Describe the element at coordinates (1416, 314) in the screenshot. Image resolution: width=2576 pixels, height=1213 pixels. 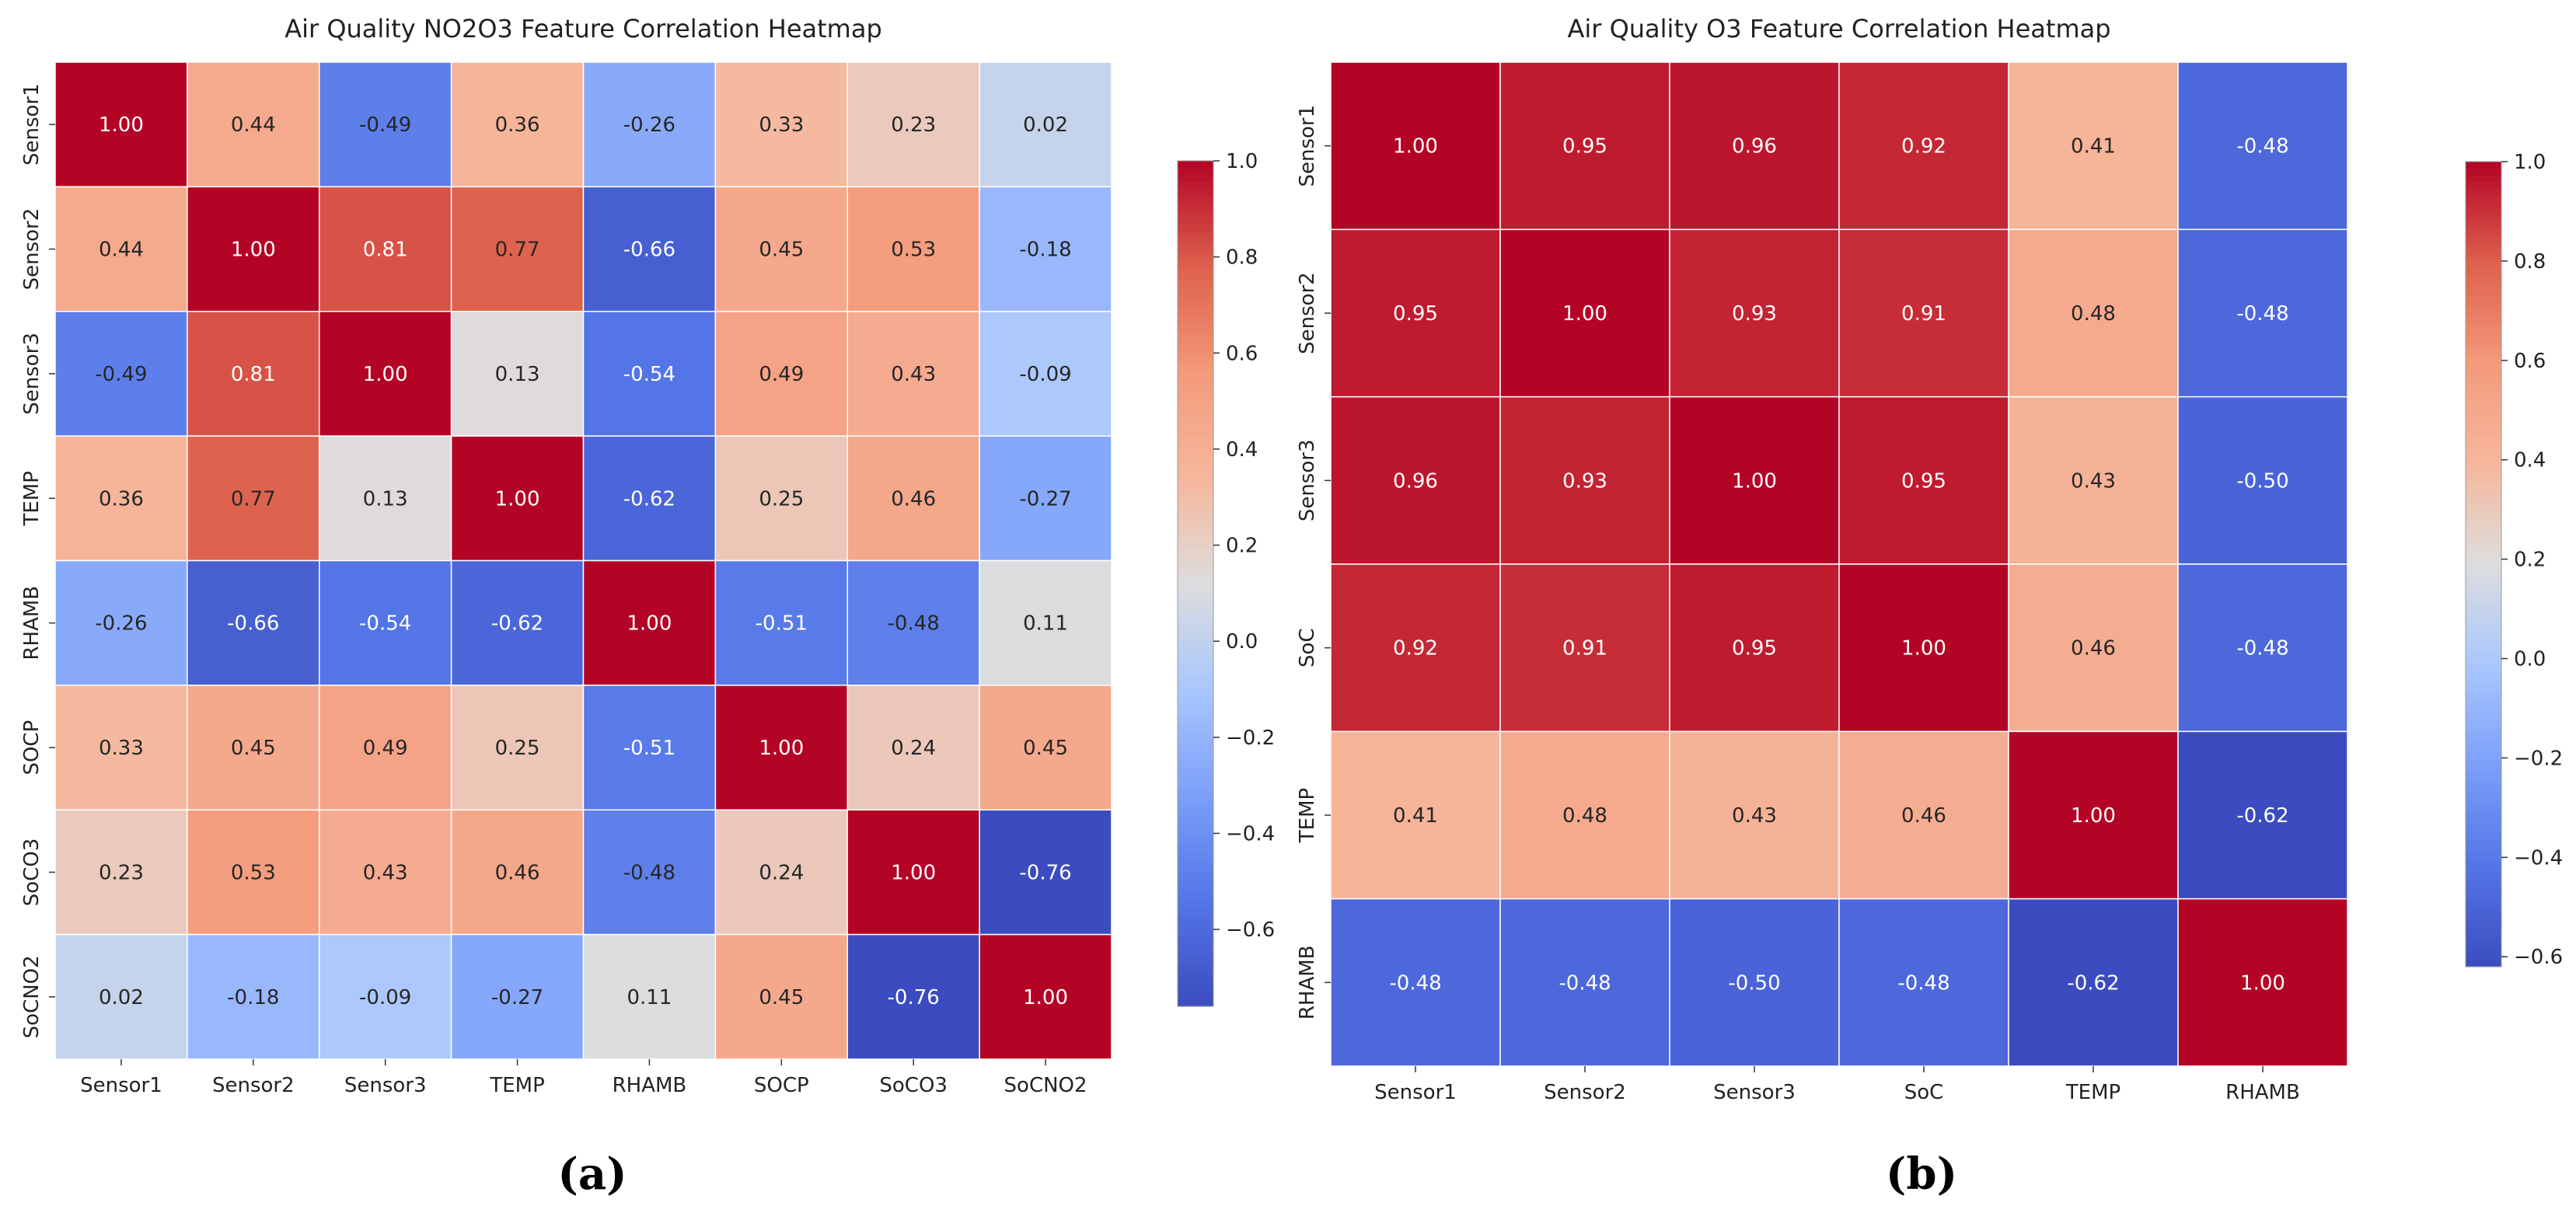
I see `cell-value-label: 0.95` at that location.